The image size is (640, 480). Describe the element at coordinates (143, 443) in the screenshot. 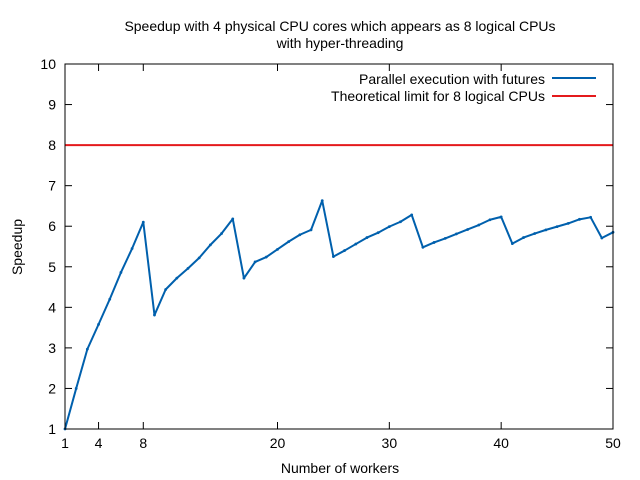

I see `x-tick-label: 8` at that location.